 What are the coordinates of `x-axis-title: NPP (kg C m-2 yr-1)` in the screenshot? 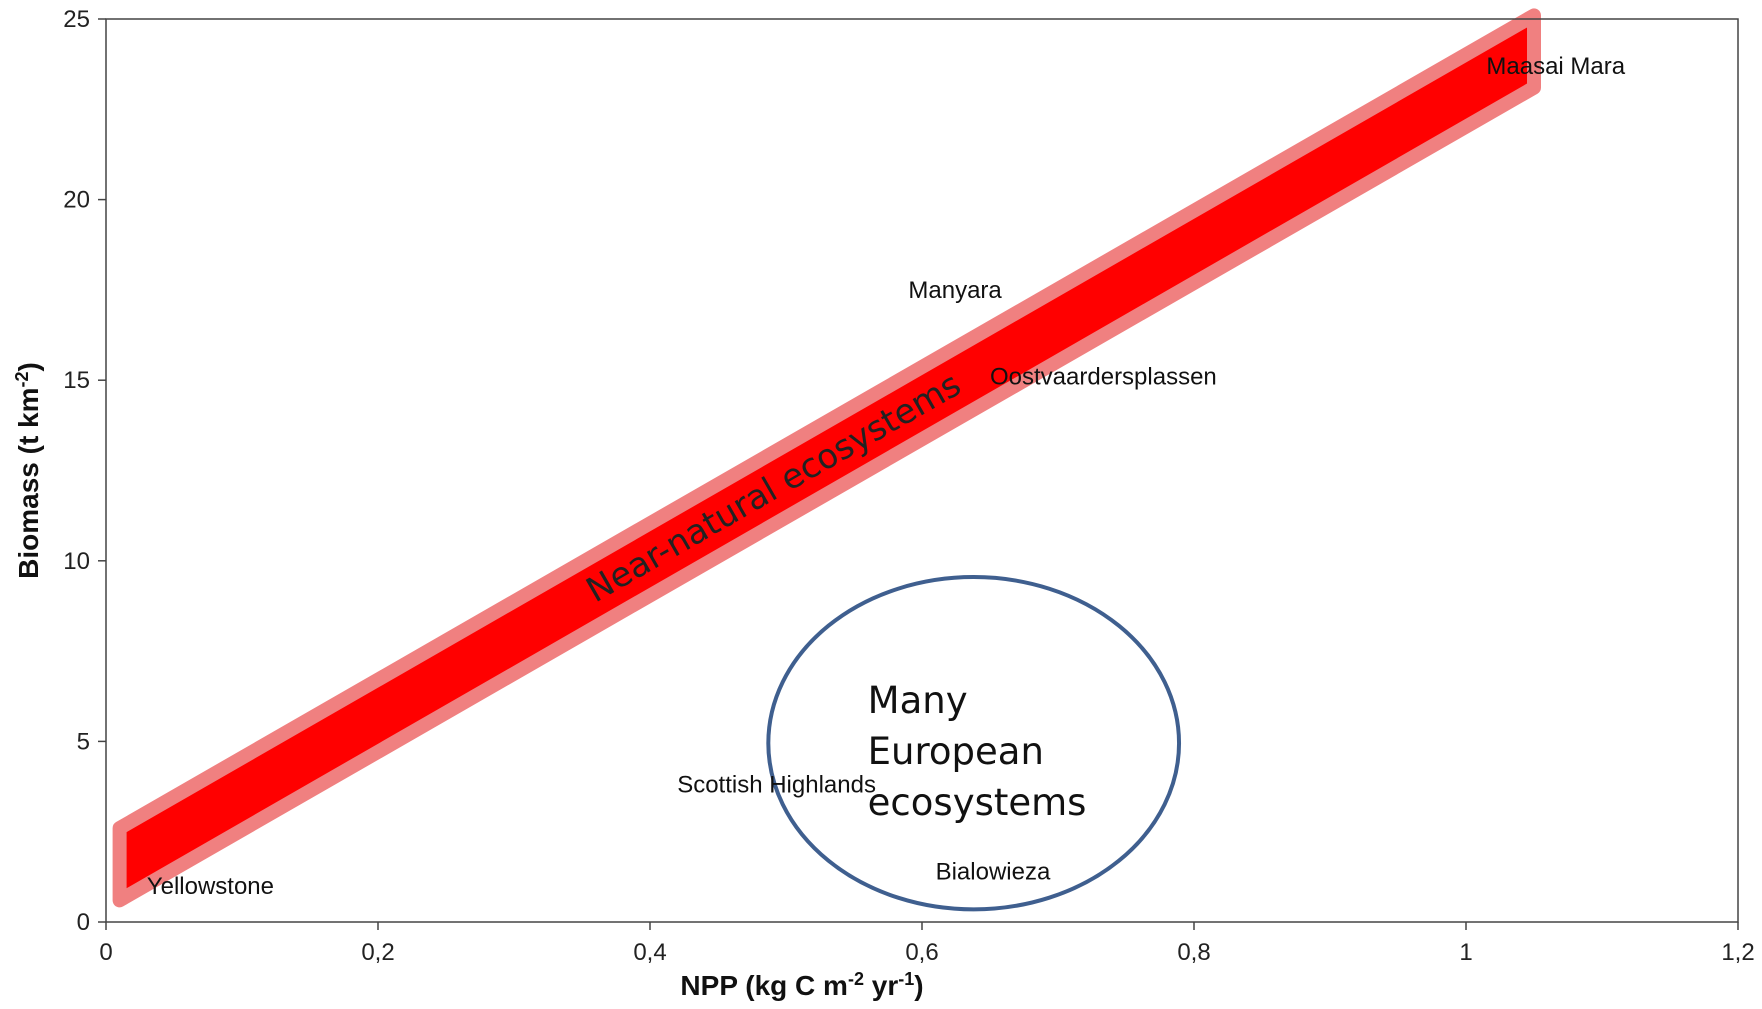 It's located at (801, 985).